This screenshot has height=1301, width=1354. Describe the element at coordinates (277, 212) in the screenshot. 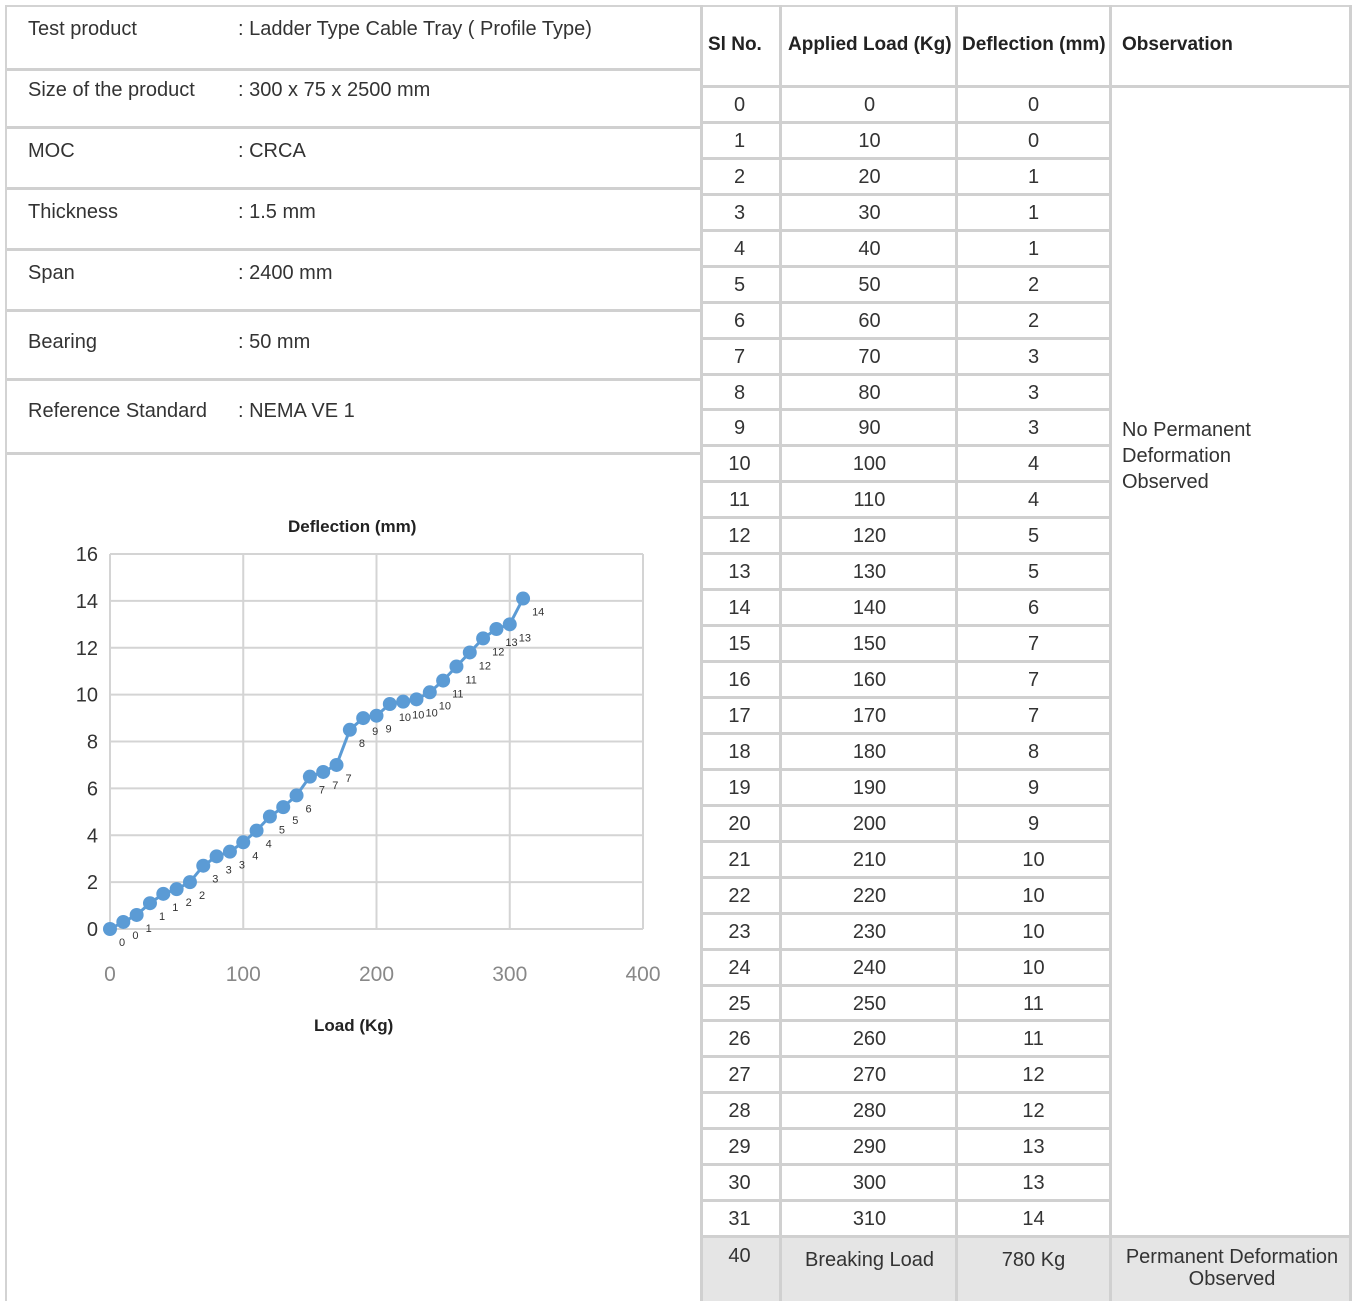

I see `info-value: : 1.5 mm` at that location.